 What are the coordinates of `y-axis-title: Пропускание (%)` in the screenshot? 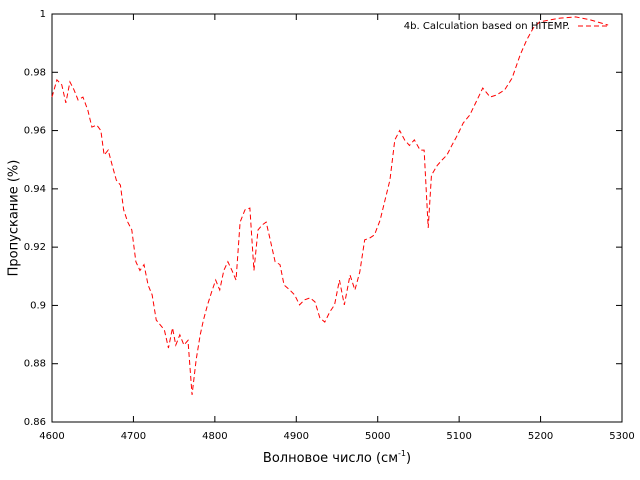 It's located at (14, 218).